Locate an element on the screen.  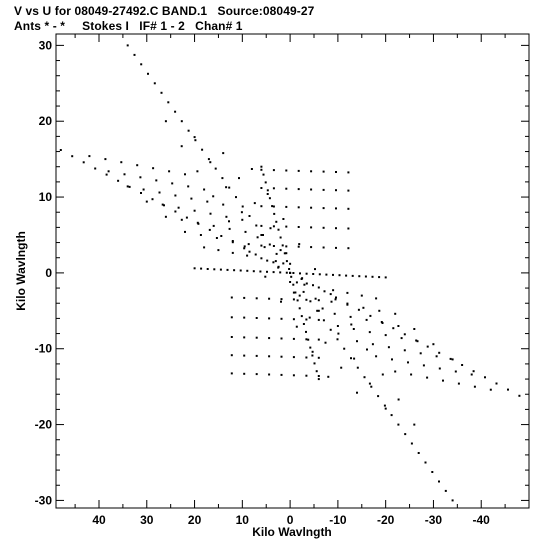
x-tick-label: -30 is located at coordinates (434, 520).